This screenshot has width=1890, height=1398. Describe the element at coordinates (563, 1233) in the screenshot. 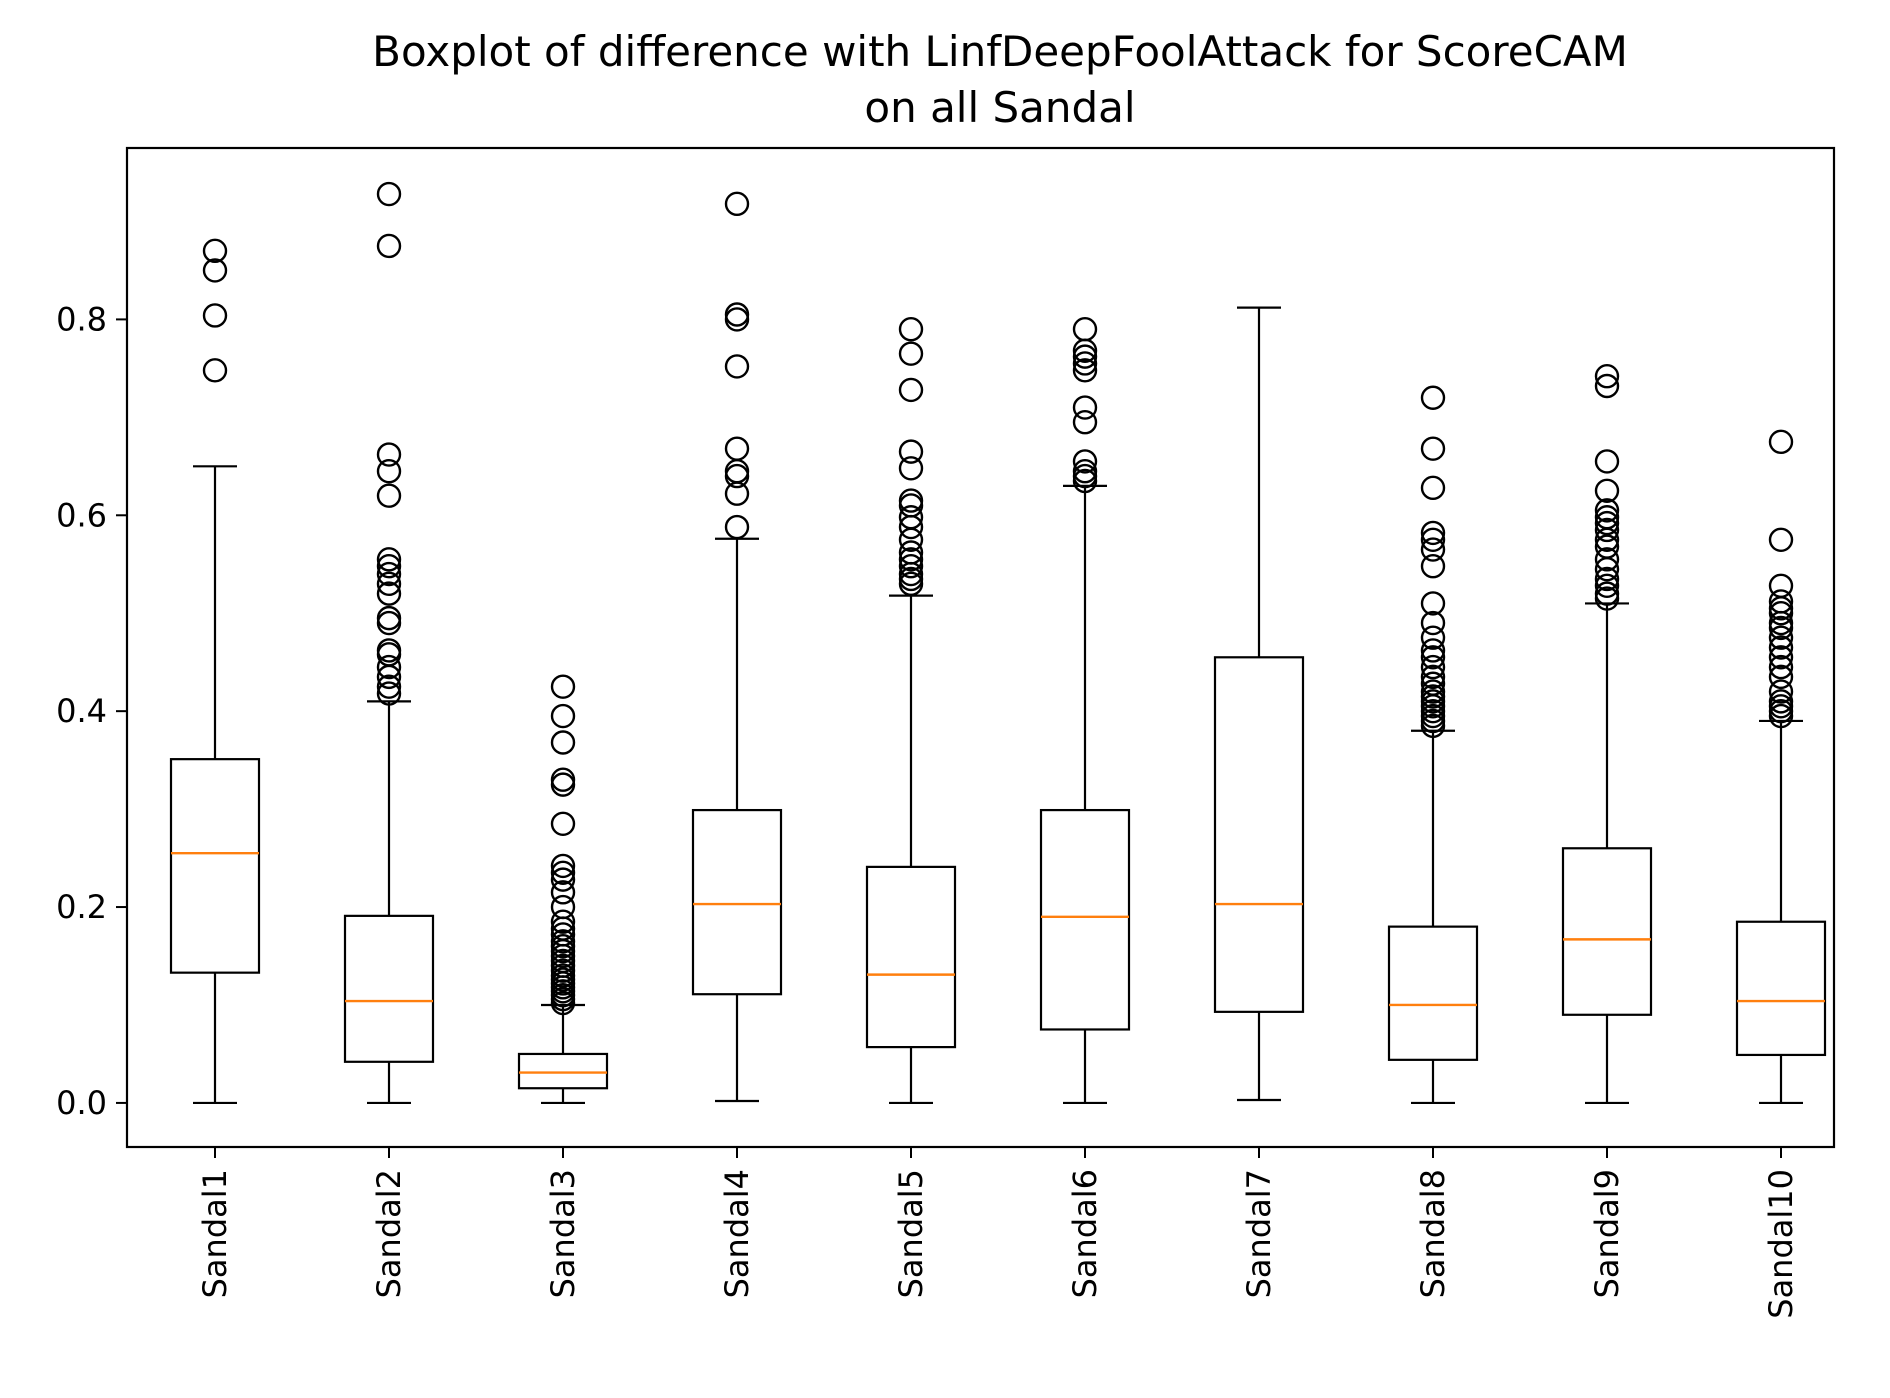

I see `x-tick-label: Sandal3` at that location.